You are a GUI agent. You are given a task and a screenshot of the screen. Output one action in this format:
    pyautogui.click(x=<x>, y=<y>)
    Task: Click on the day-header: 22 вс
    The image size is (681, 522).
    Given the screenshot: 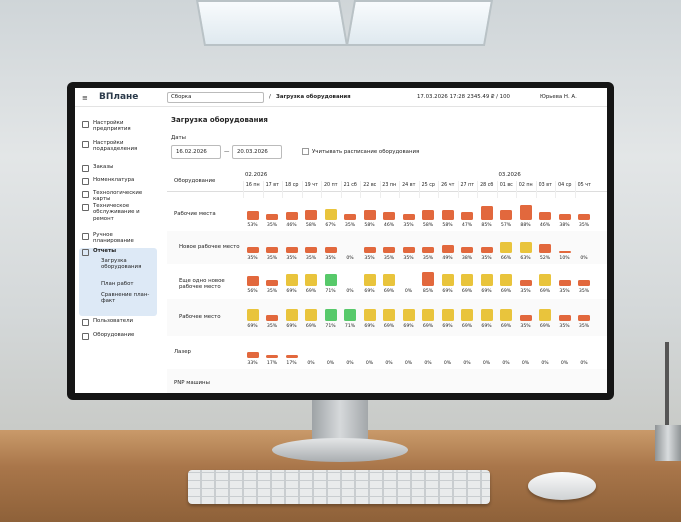 What is the action you would take?
    pyautogui.click(x=370, y=185)
    